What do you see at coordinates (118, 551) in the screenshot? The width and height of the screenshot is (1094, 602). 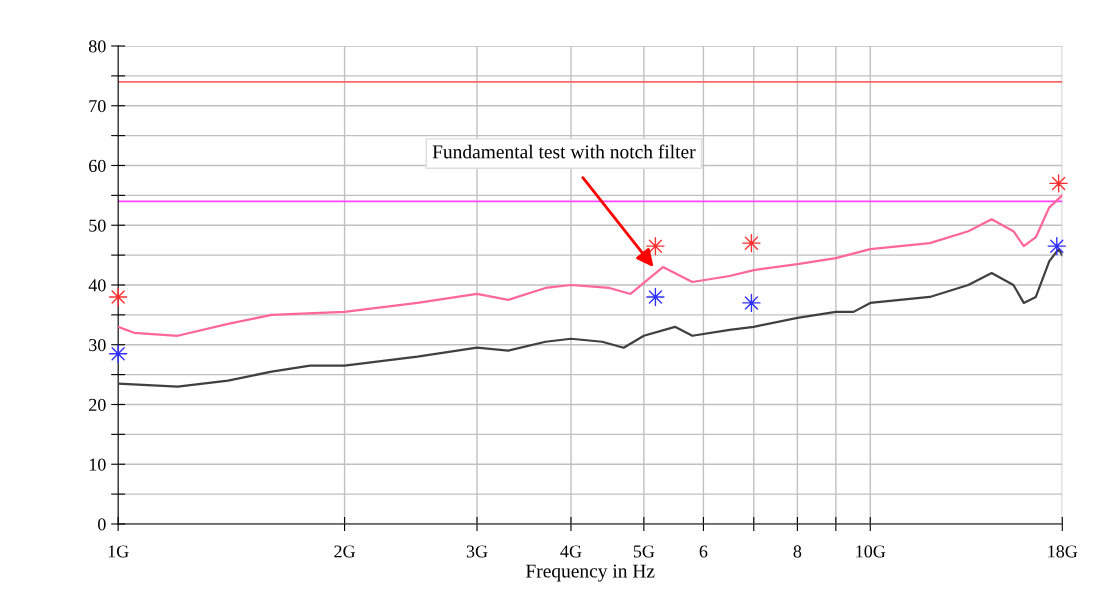 I see `x-tick-label: 1G` at bounding box center [118, 551].